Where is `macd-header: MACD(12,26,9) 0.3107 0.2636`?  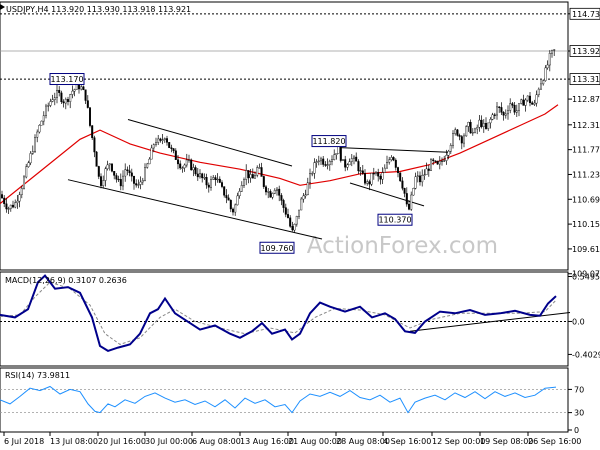 macd-header: MACD(12,26,9) 0.3107 0.2636 is located at coordinates (66, 280).